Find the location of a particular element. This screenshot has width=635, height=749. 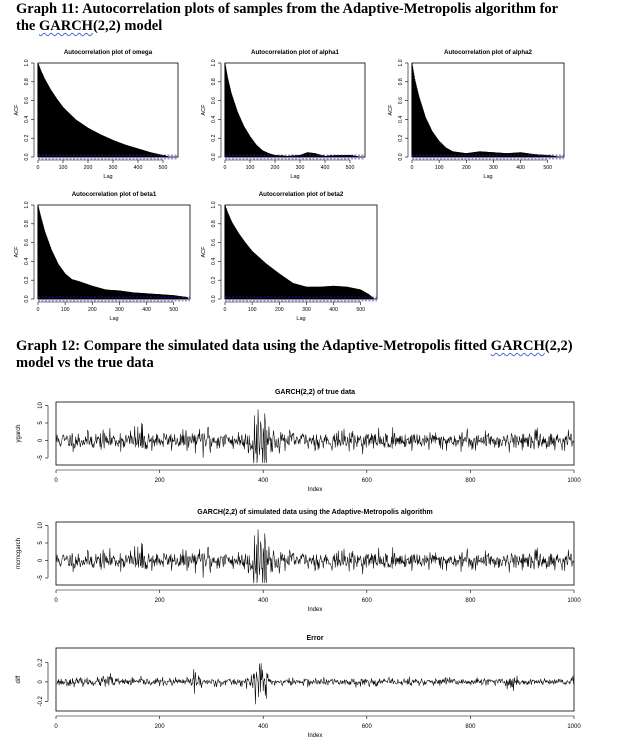

chart-title: Autocorrelation plot of alpha2 is located at coordinates (488, 52).